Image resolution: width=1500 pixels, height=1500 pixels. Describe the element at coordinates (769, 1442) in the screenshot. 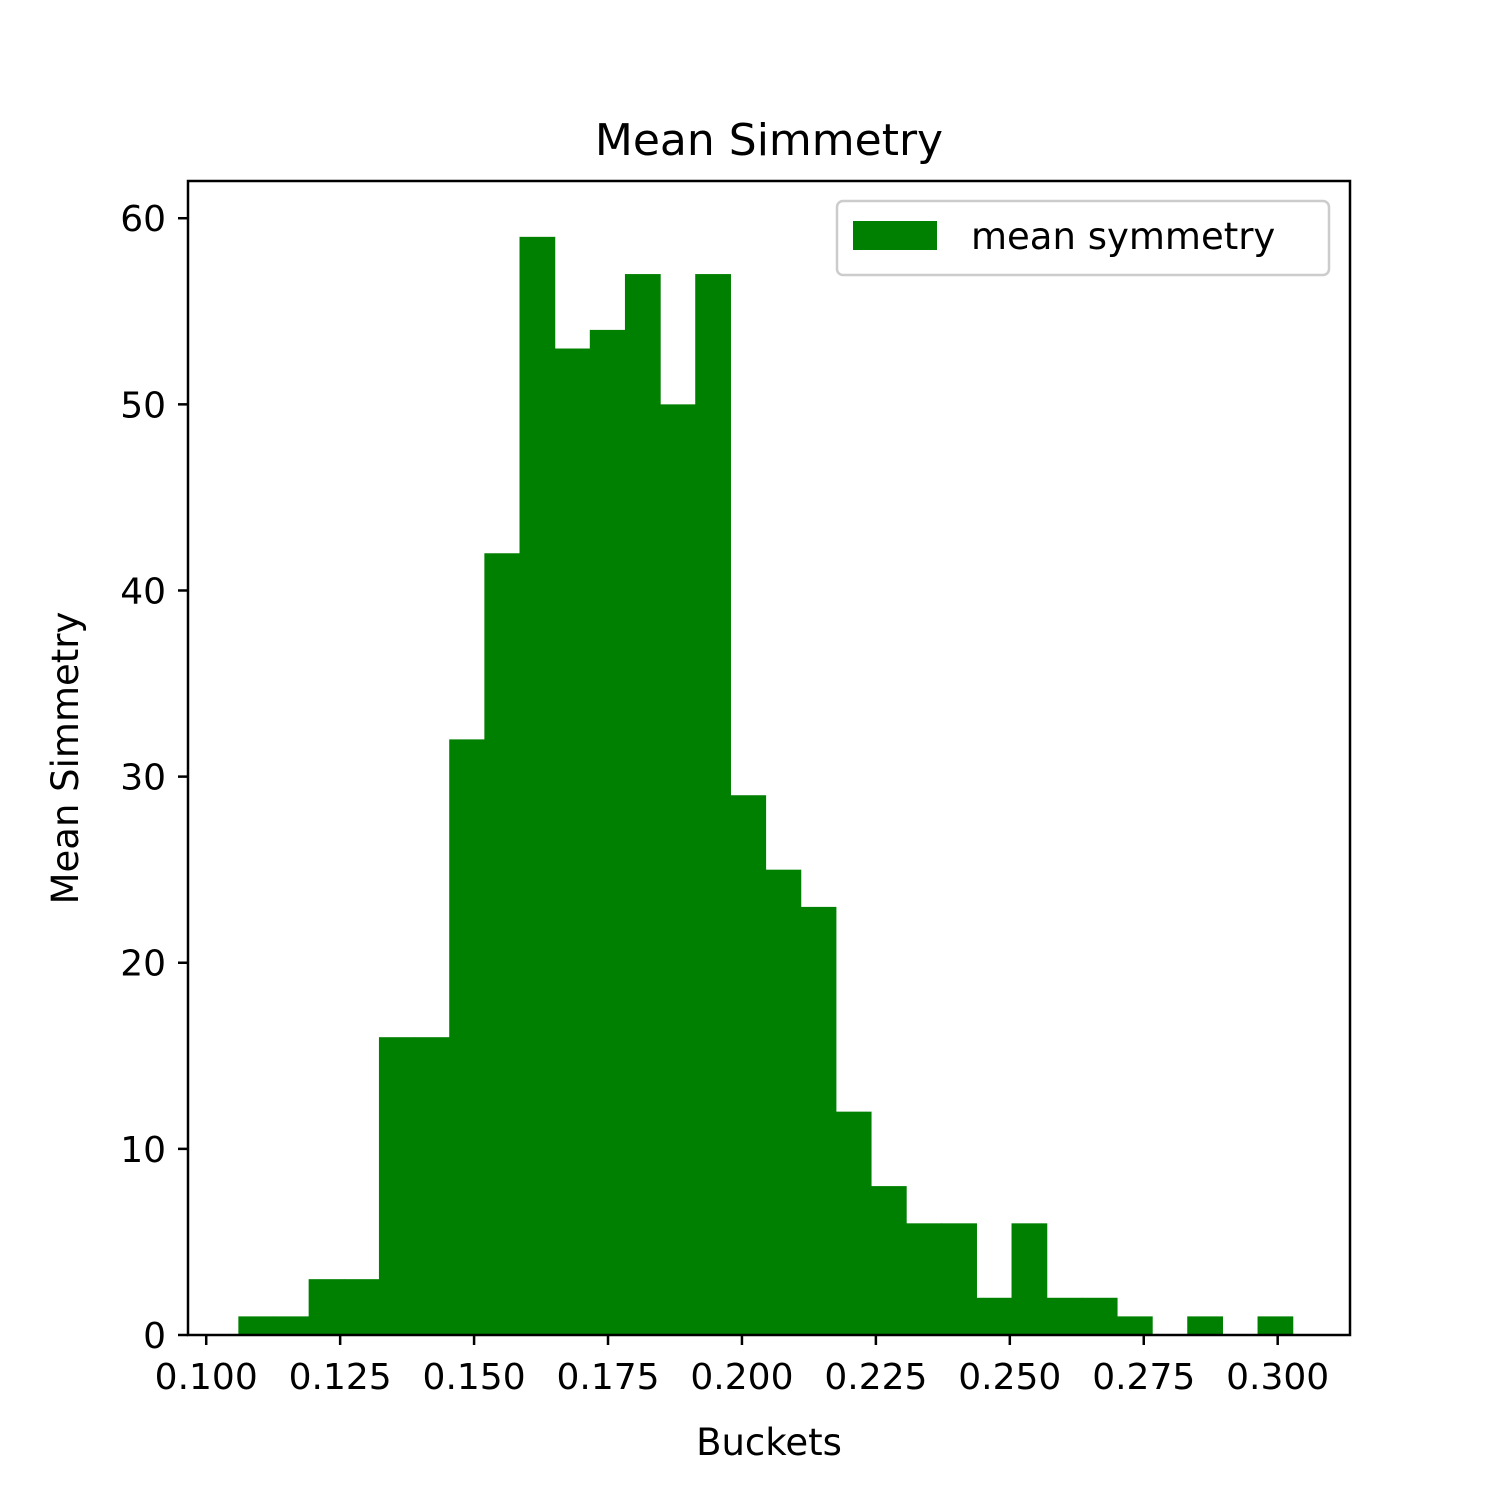

I see `x-axis-label: Buckets` at that location.